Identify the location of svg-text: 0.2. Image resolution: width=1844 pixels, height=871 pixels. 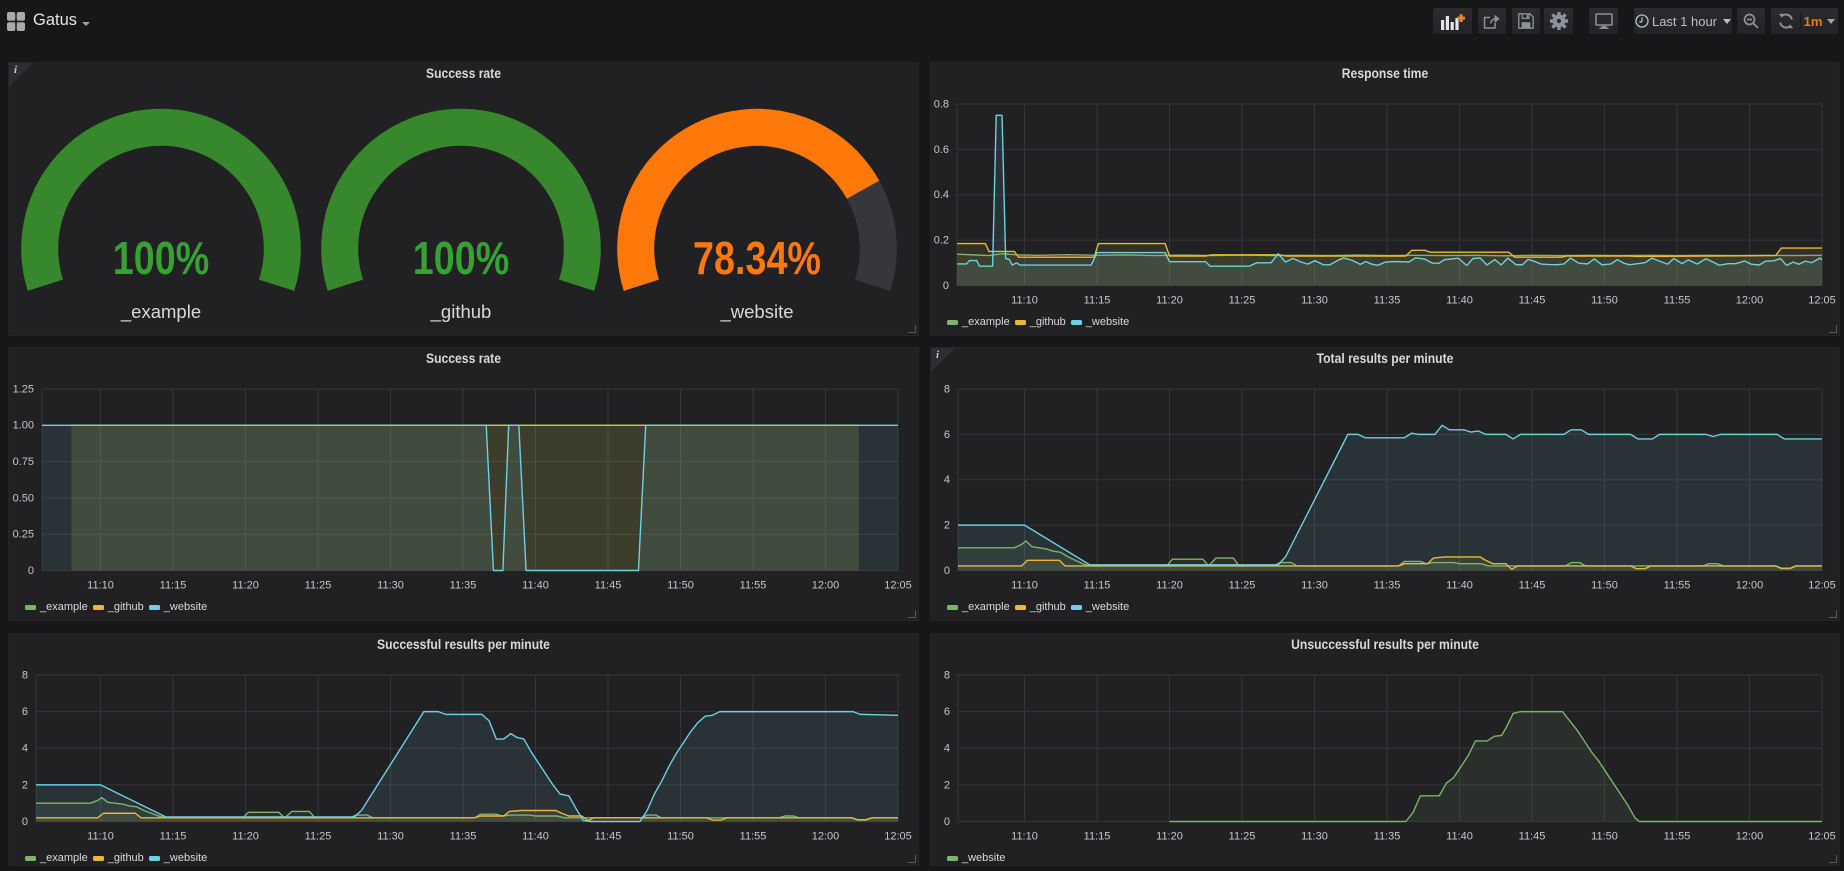
(941, 241).